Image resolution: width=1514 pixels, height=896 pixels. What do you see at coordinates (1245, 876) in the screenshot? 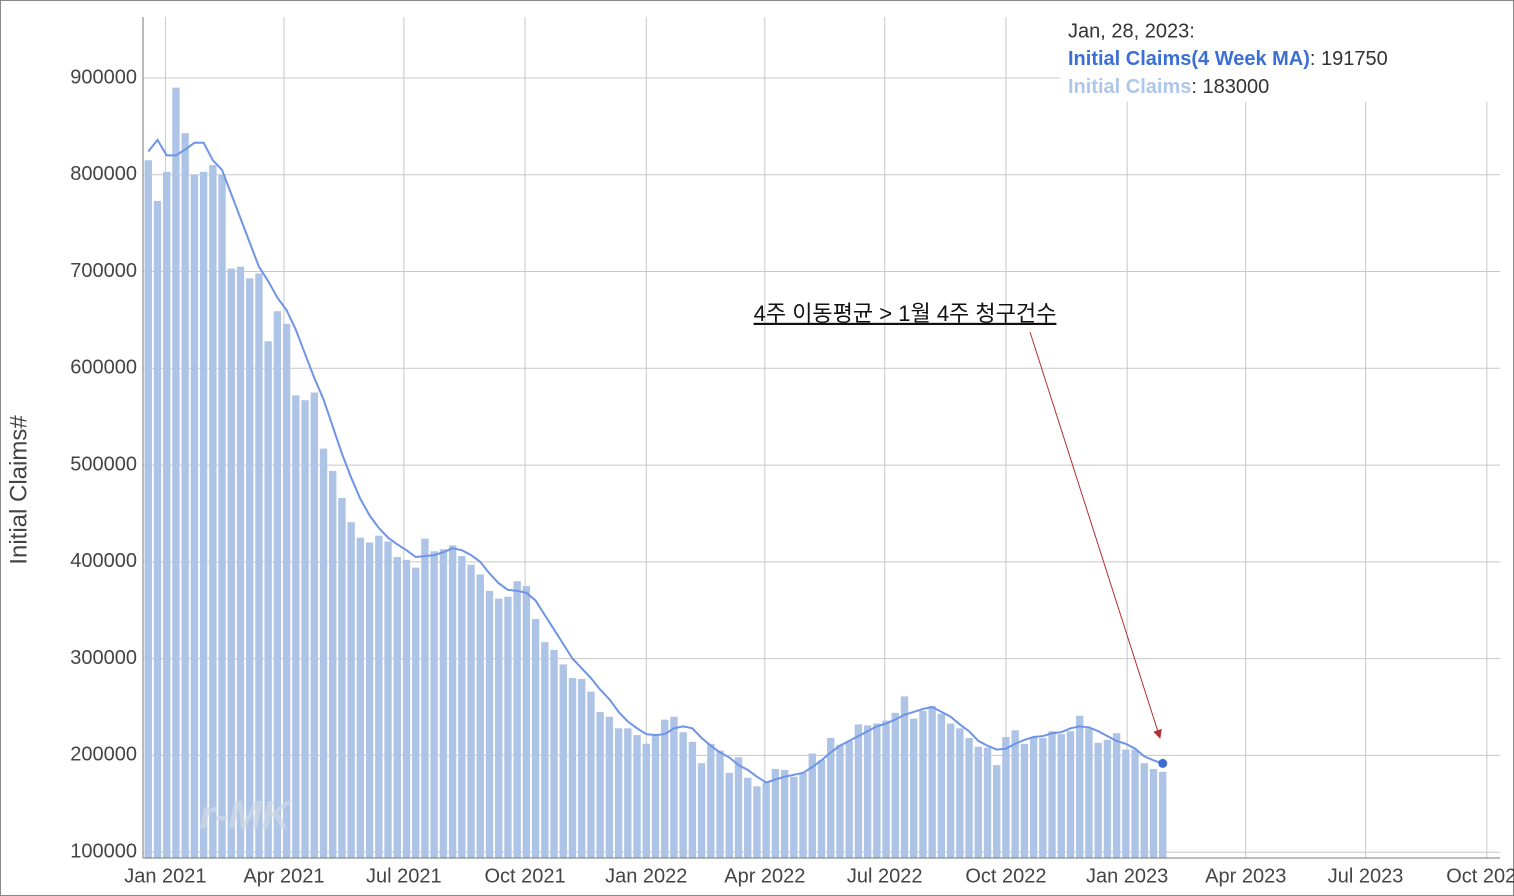
I see `x-tick-label: Apr 2023` at bounding box center [1245, 876].